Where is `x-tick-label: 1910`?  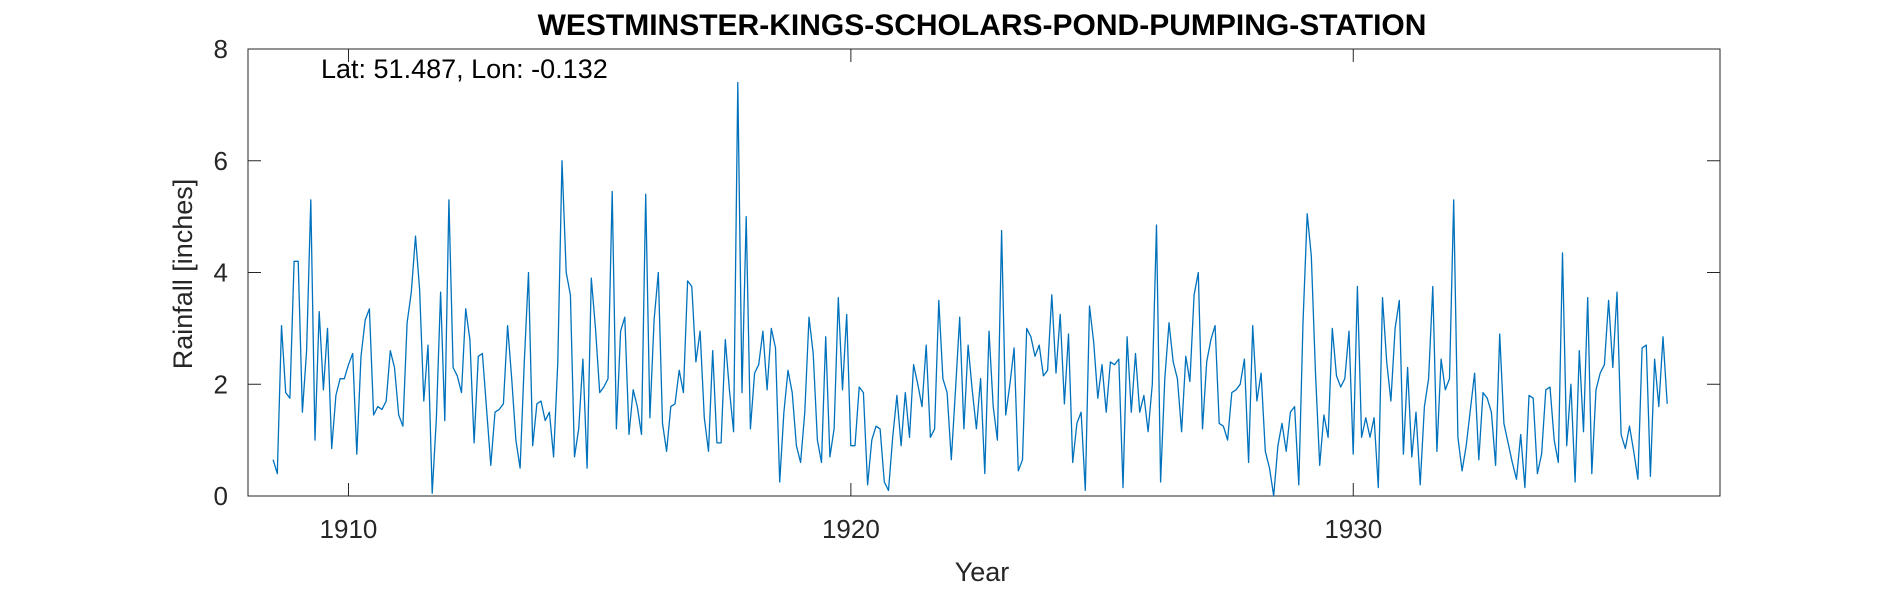
x-tick-label: 1910 is located at coordinates (349, 529).